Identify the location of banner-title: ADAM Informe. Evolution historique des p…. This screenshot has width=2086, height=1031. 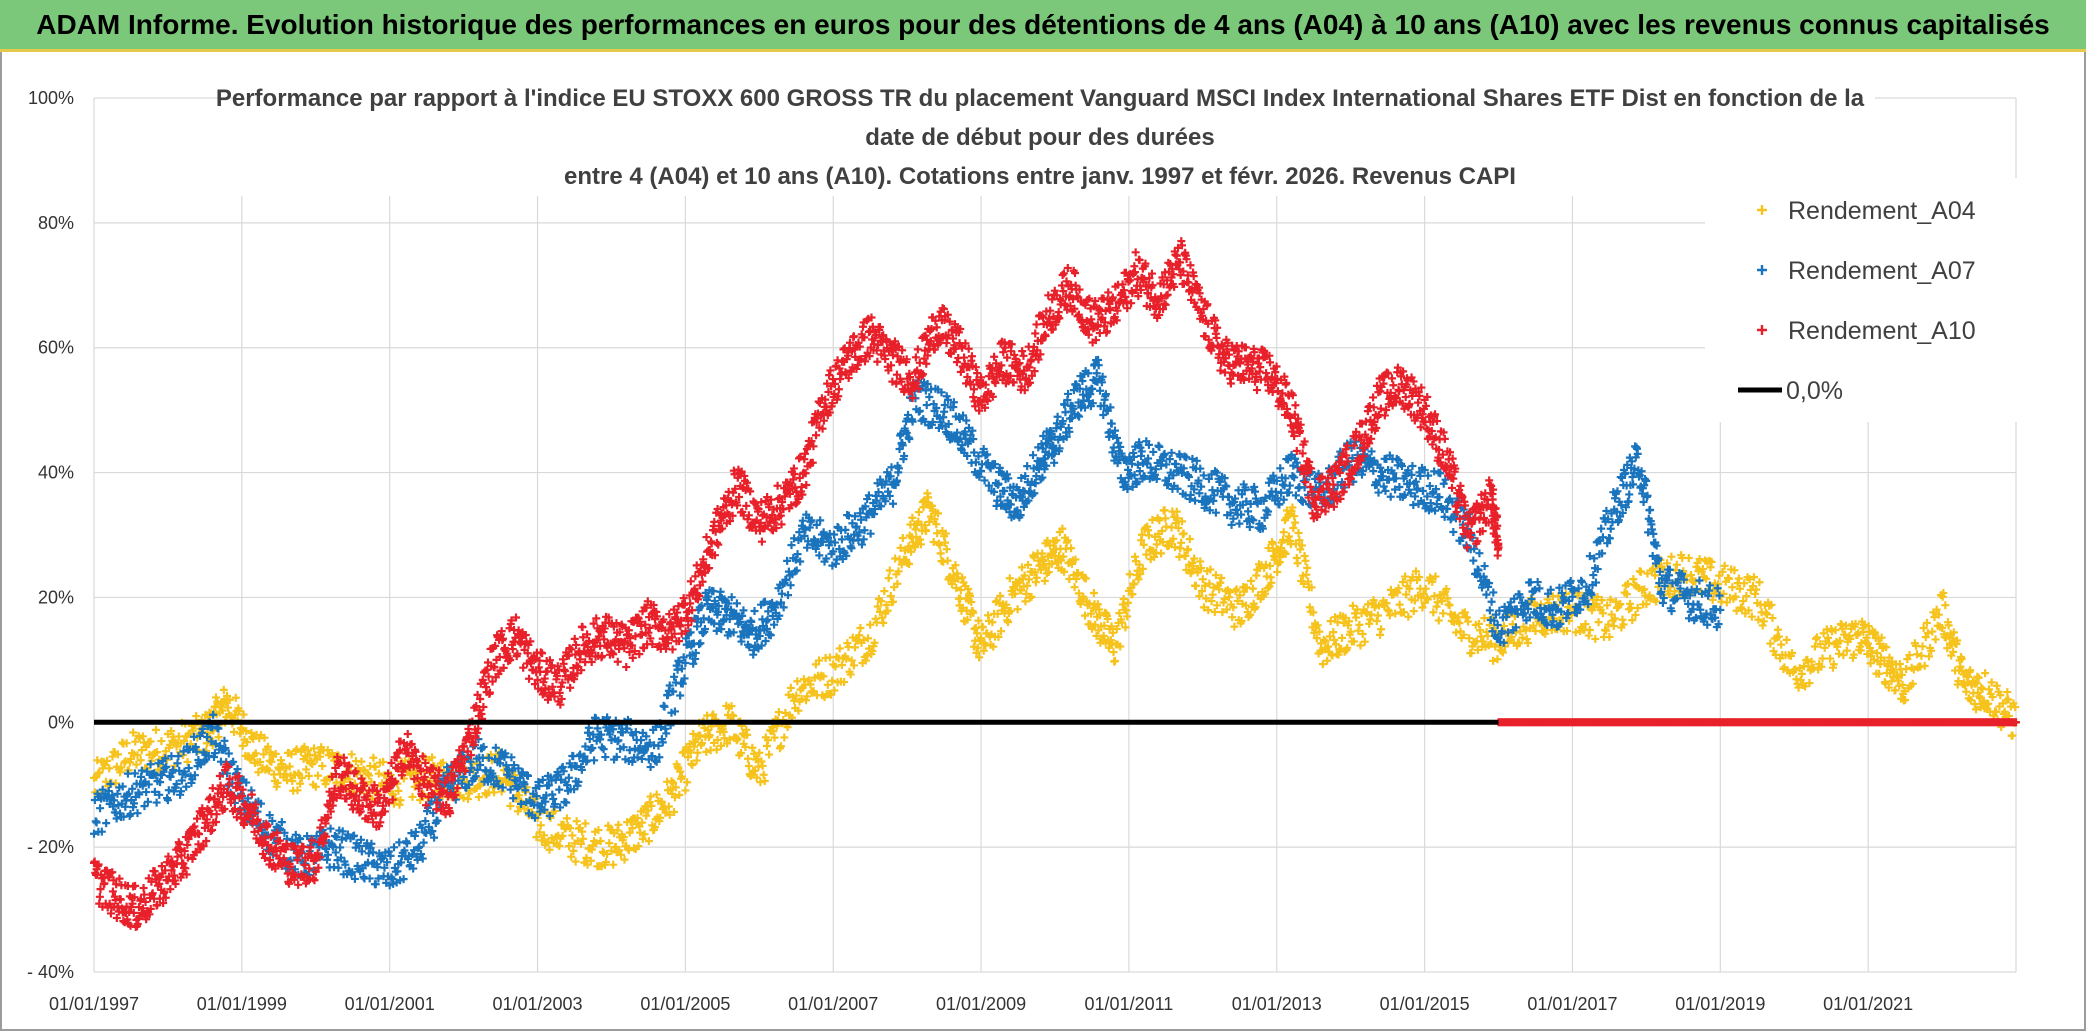
(1043, 24).